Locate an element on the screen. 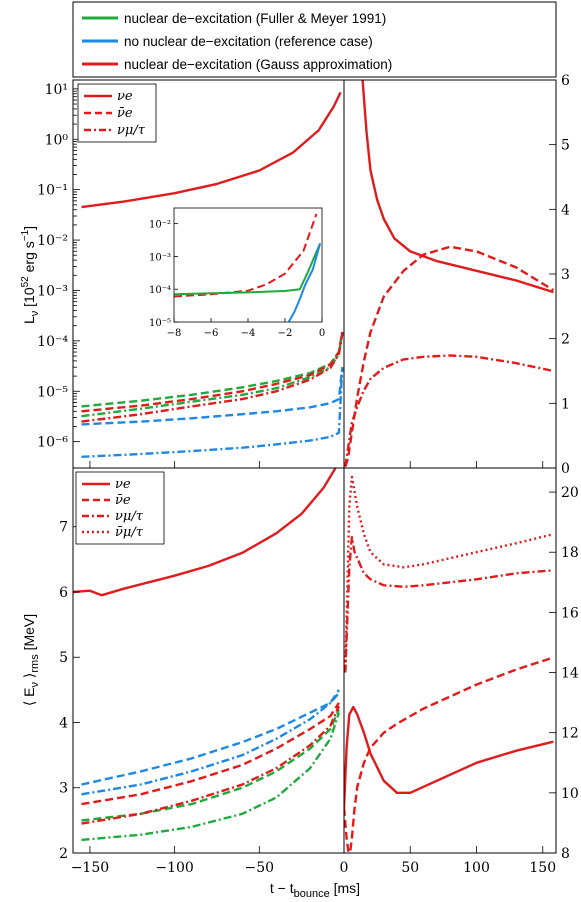  tick-label-upper-left-y: 10⁻⁶ is located at coordinates (52, 443).